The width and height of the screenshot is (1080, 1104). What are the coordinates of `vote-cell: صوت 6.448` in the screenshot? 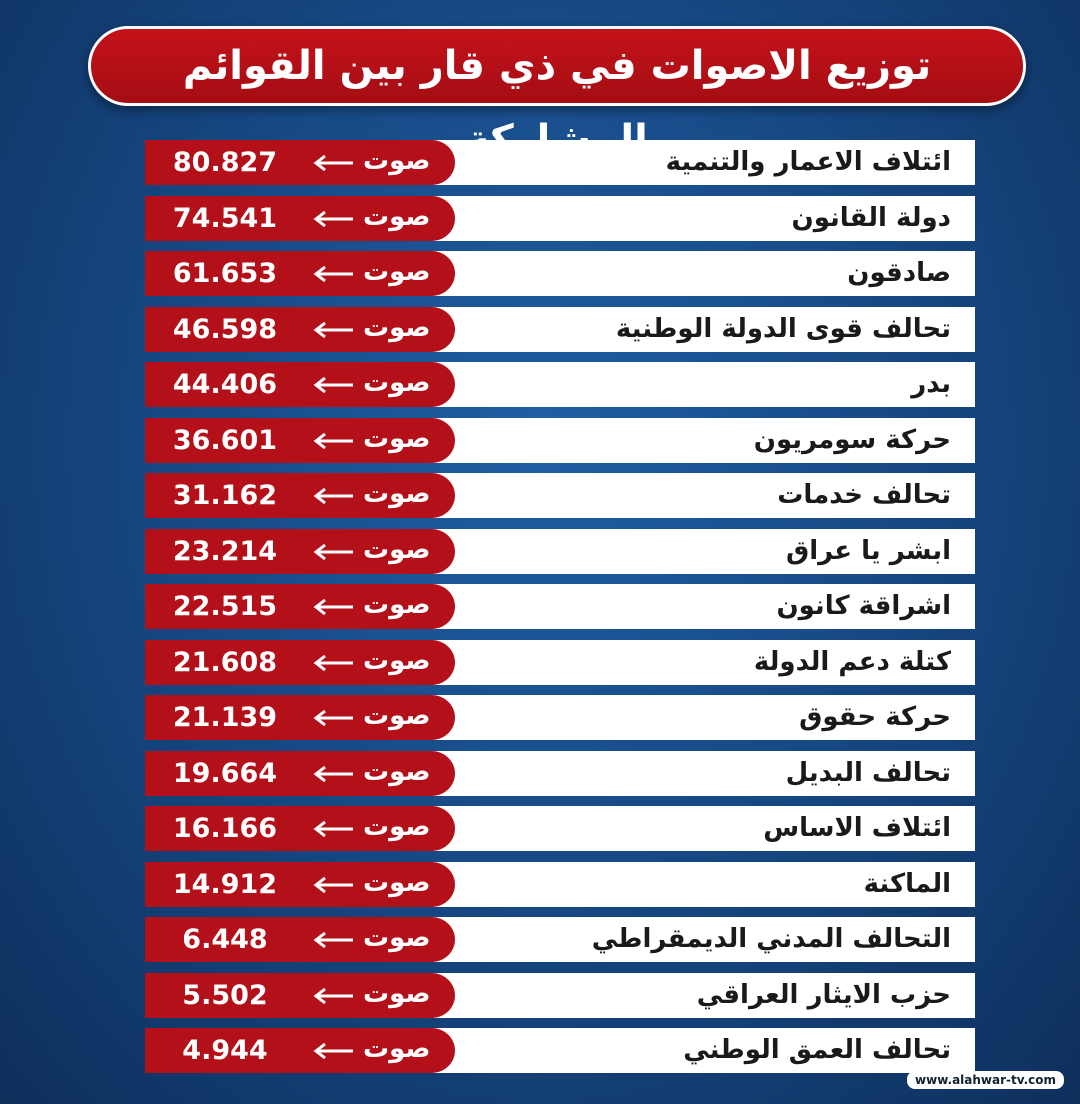 It's located at (300, 939).